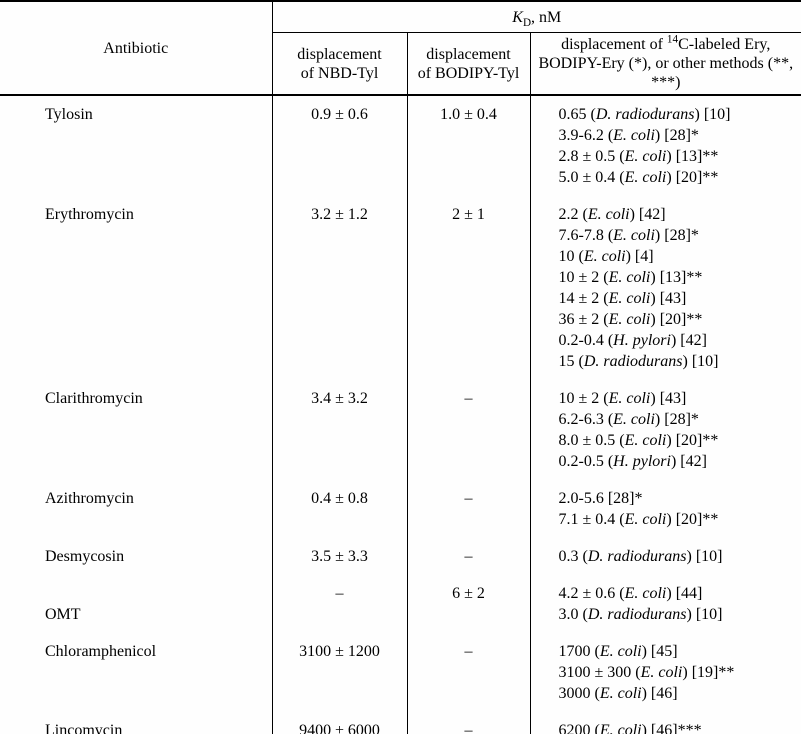 This screenshot has height=734, width=801. What do you see at coordinates (136, 723) in the screenshot?
I see `antibiotic-name: Lincomycin` at bounding box center [136, 723].